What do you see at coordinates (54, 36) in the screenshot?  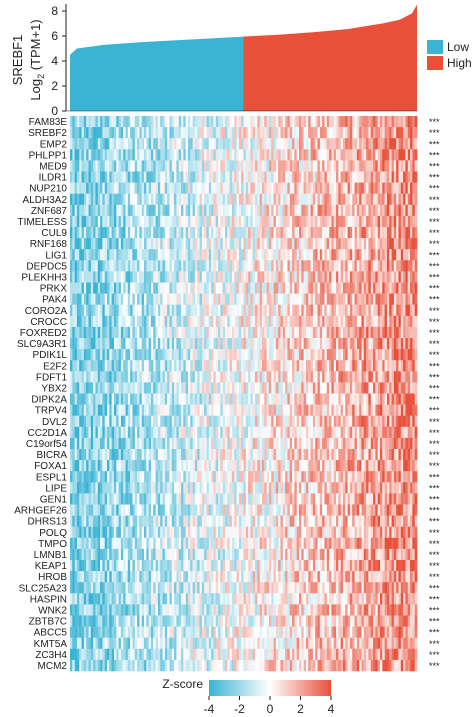 I see `y-tick-label: 6` at bounding box center [54, 36].